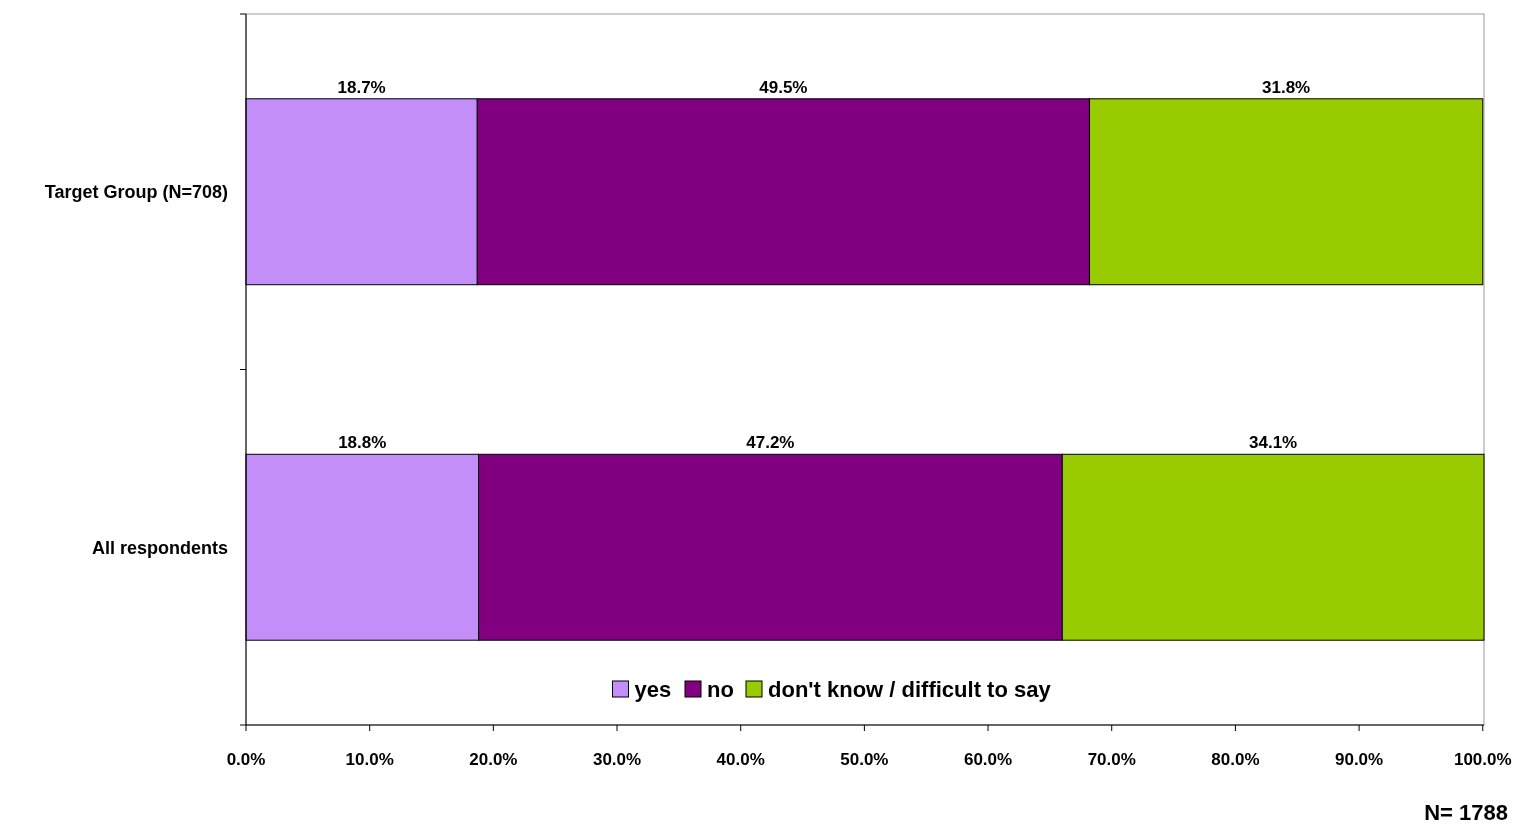 This screenshot has width=1522, height=832. Describe the element at coordinates (910, 689) in the screenshot. I see `legend-label: don't know / difficult to say` at that location.